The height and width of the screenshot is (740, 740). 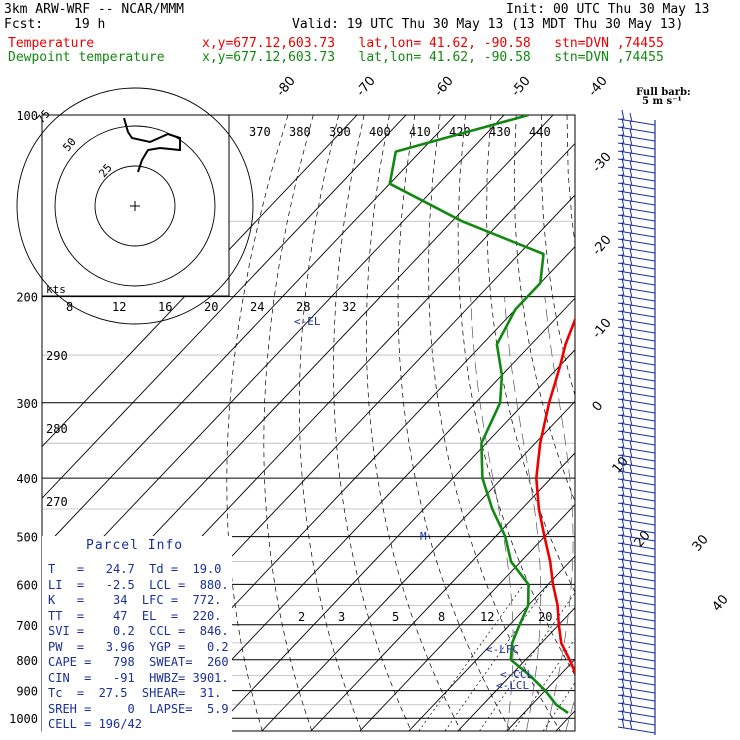 What do you see at coordinates (721, 603) in the screenshot?
I see `isotherm-label: 40` at bounding box center [721, 603].